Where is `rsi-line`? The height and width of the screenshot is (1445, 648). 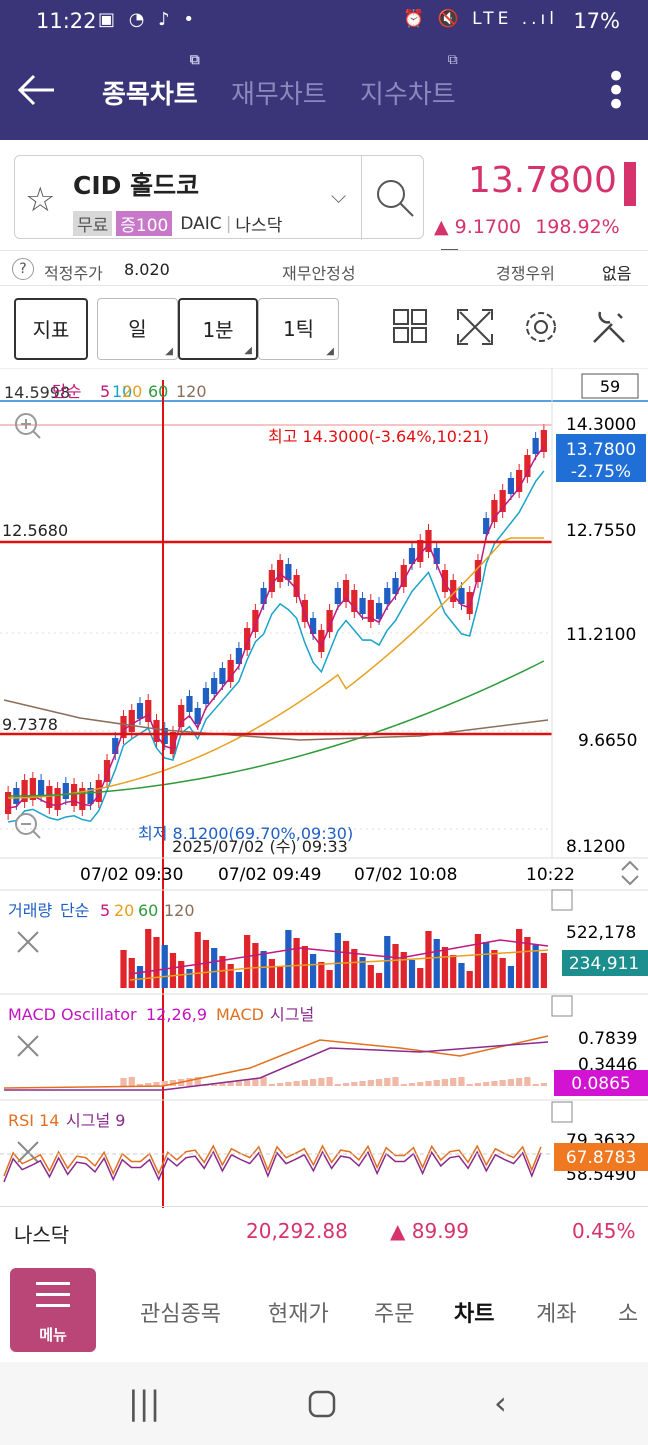
rsi-line is located at coordinates (272, 1160).